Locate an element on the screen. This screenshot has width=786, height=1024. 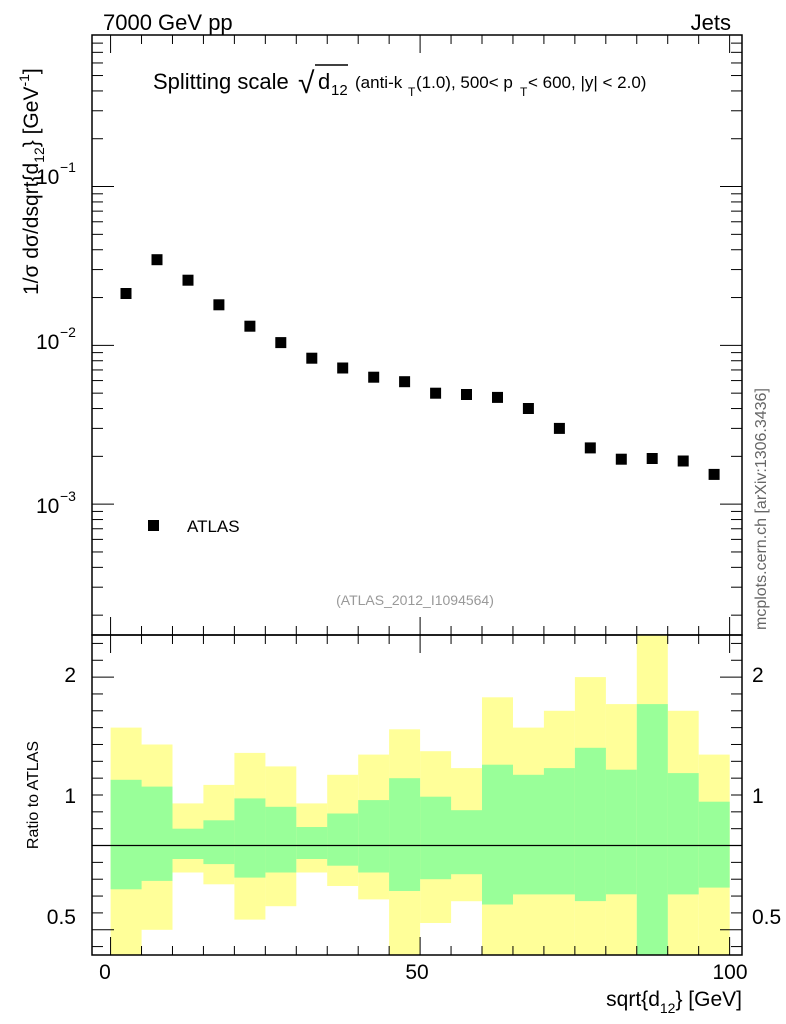
main-ytick-label-3: 10 −3 is located at coordinates (56, 503).